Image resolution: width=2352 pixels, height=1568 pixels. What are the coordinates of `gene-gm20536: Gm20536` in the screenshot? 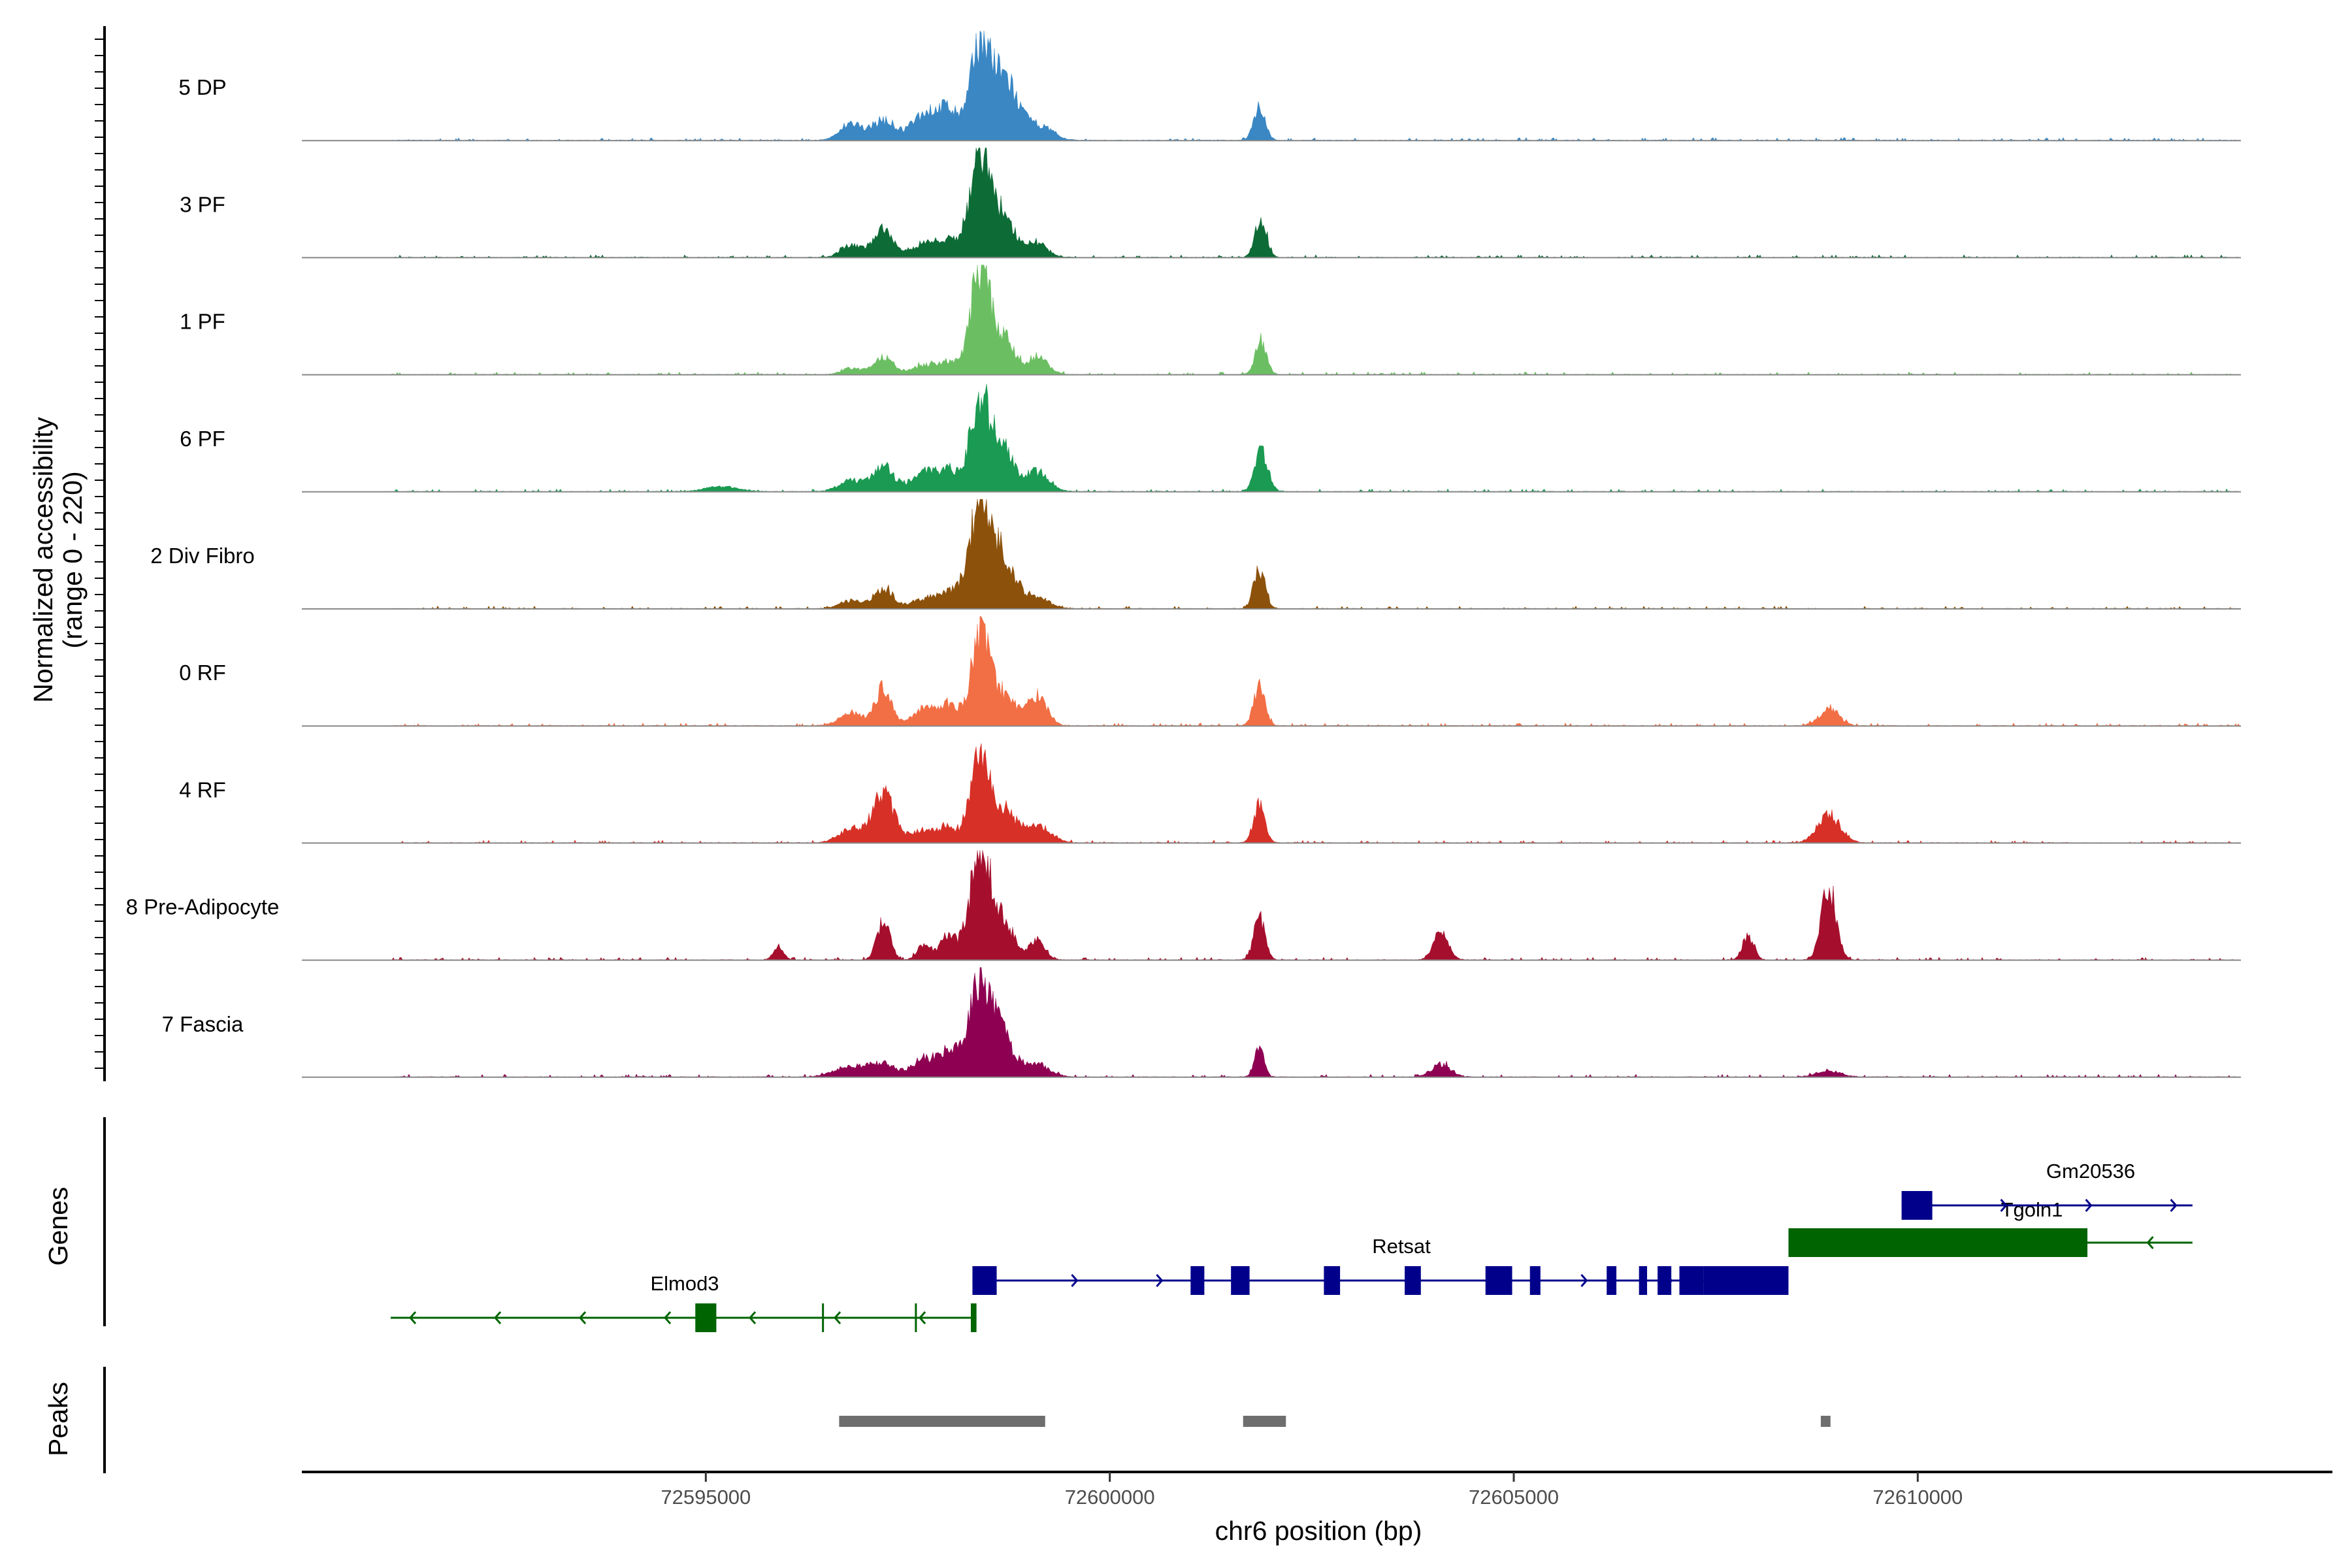 It's located at (2047, 1190).